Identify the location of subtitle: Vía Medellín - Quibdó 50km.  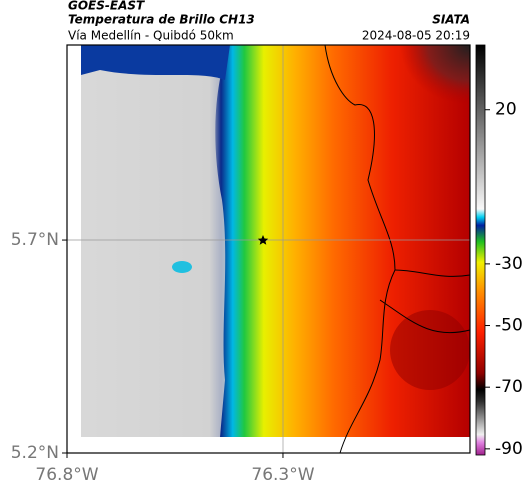
(151, 36).